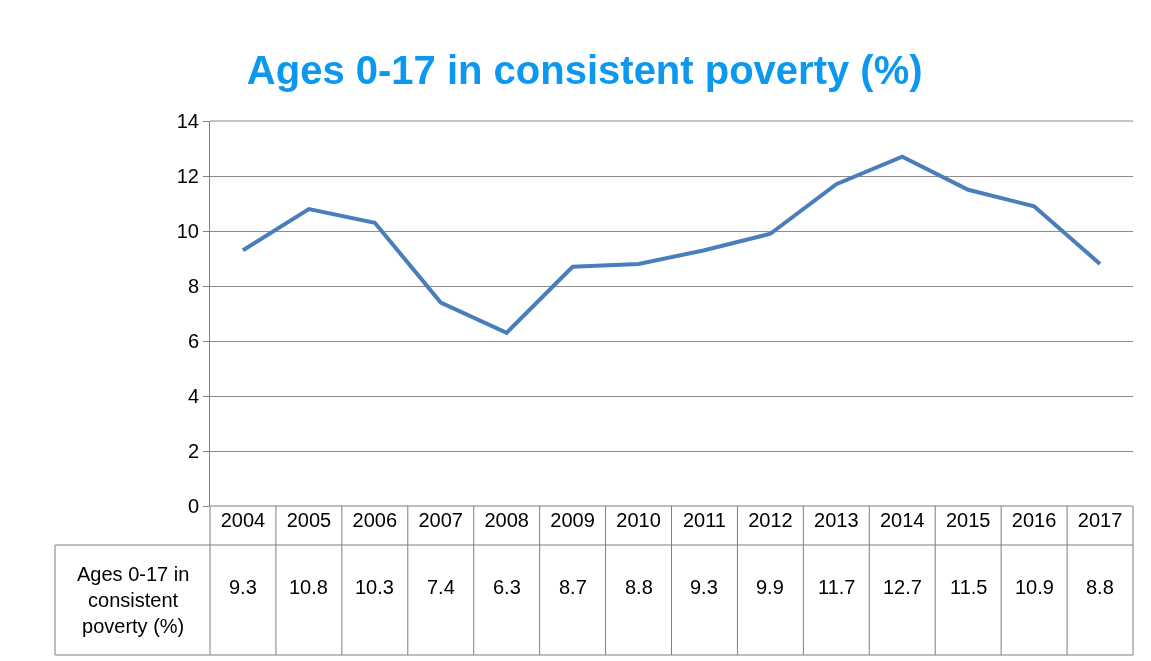 Image resolution: width=1151 pixels, height=661 pixels. What do you see at coordinates (187, 176) in the screenshot?
I see `y-tick-label: 12` at bounding box center [187, 176].